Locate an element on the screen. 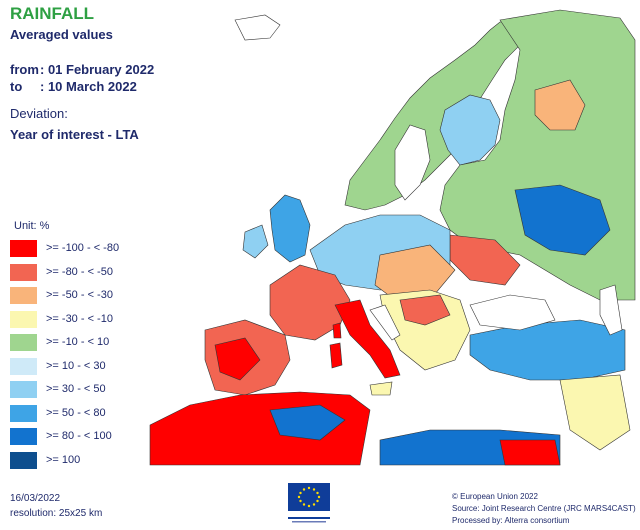  deviation-value: Year of interest - LTA is located at coordinates (74, 134).